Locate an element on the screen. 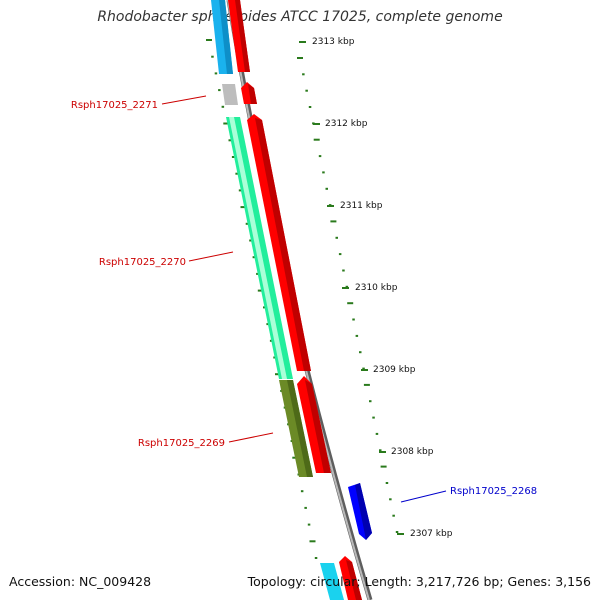 Image resolution: width=600 pixels, height=600 pixels. scale-label: 2311 kbp is located at coordinates (361, 206).